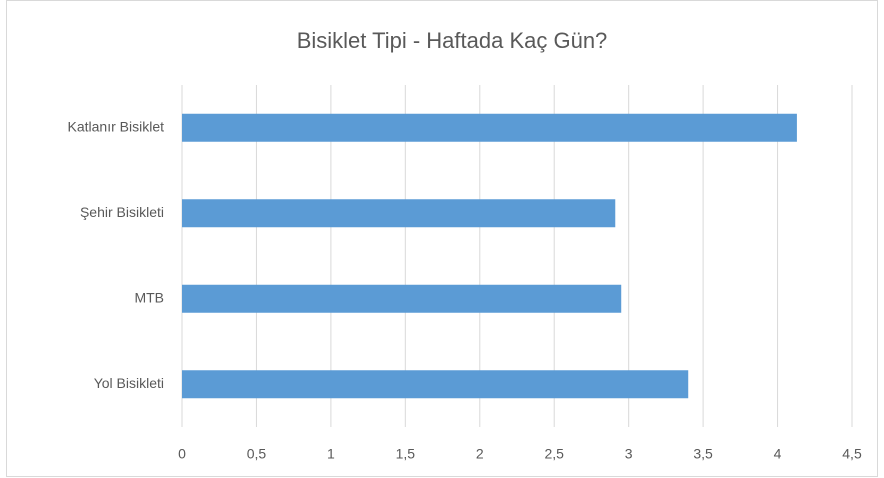  I want to click on x-tick-label: 2,5, so click(554, 454).